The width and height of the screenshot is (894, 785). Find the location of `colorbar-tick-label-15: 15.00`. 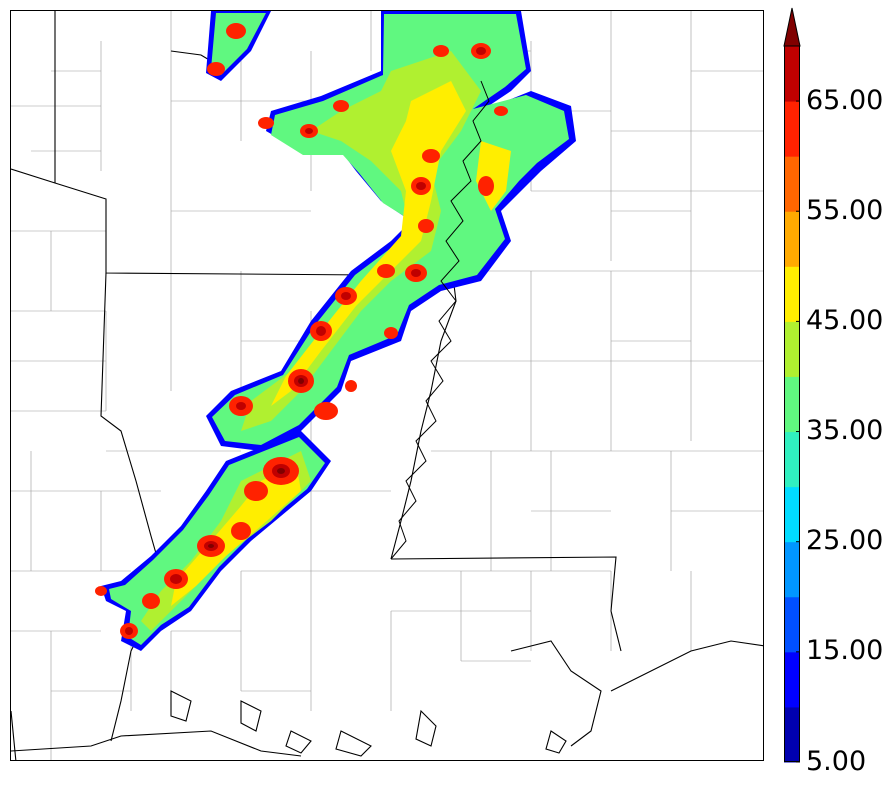

colorbar-tick-label-15: 15.00 is located at coordinates (845, 650).